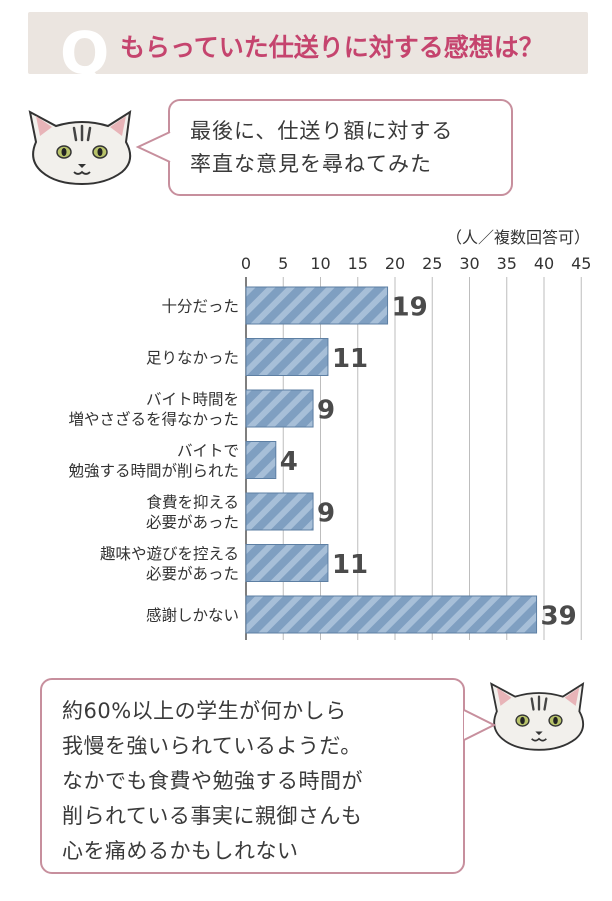 This screenshot has height=901, width=612. Describe the element at coordinates (192, 400) in the screenshot. I see `category-label: バイト時間を` at that location.